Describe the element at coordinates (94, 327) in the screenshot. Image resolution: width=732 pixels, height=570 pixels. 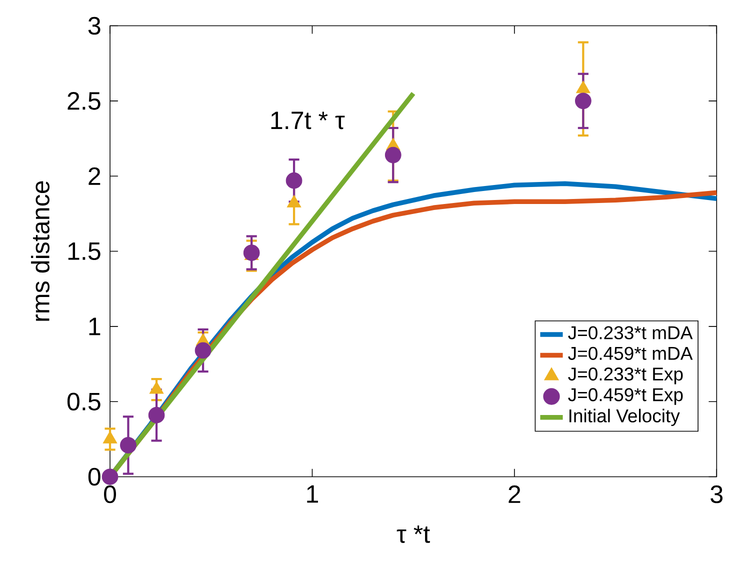
I see `y-tick-label: 1` at that location.